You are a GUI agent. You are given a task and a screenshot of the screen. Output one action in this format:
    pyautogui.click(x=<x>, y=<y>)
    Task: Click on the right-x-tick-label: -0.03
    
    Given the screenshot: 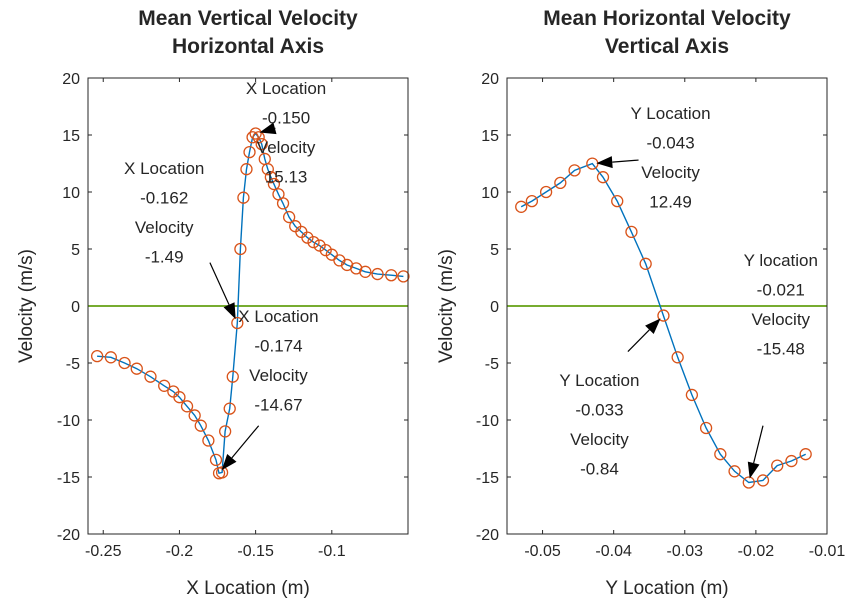 What is the action you would take?
    pyautogui.click(x=685, y=551)
    